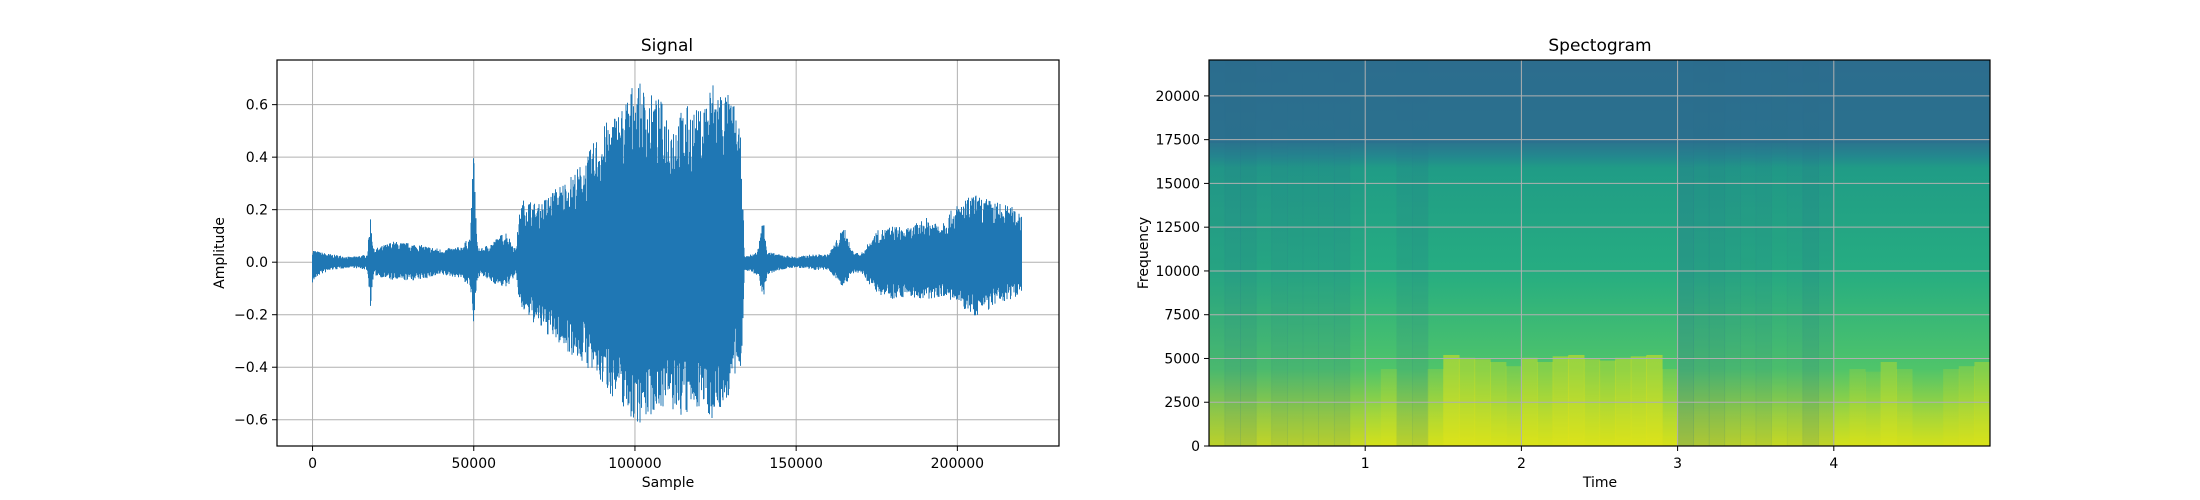  Describe the element at coordinates (1677, 464) in the screenshot. I see `spectrogram-x-tick-label: 3` at that location.